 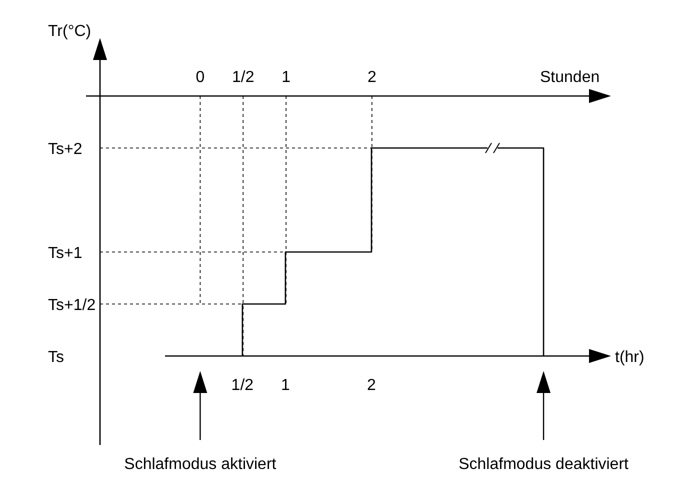 I want to click on x2-tick-label: 1/2, so click(x=243, y=77).